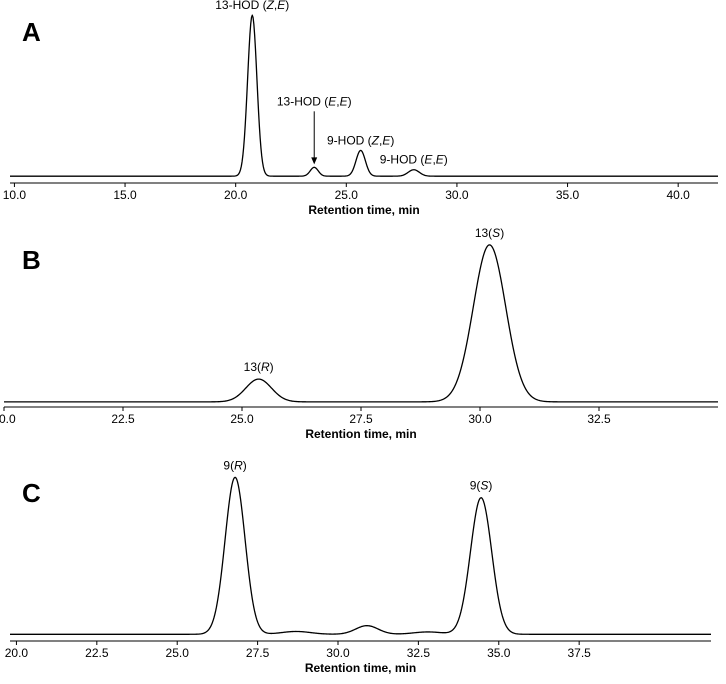  I want to click on panel-a-peak-label: 9-HOD (Z,E), so click(360, 140).